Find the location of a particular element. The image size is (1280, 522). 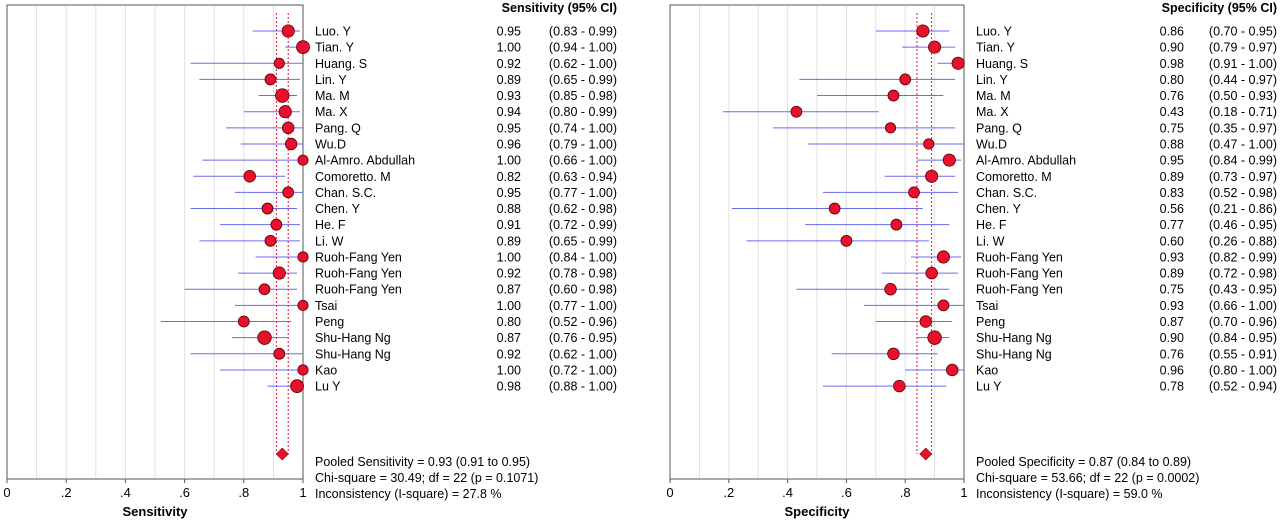

study-name: Pang. Q is located at coordinates (999, 128).